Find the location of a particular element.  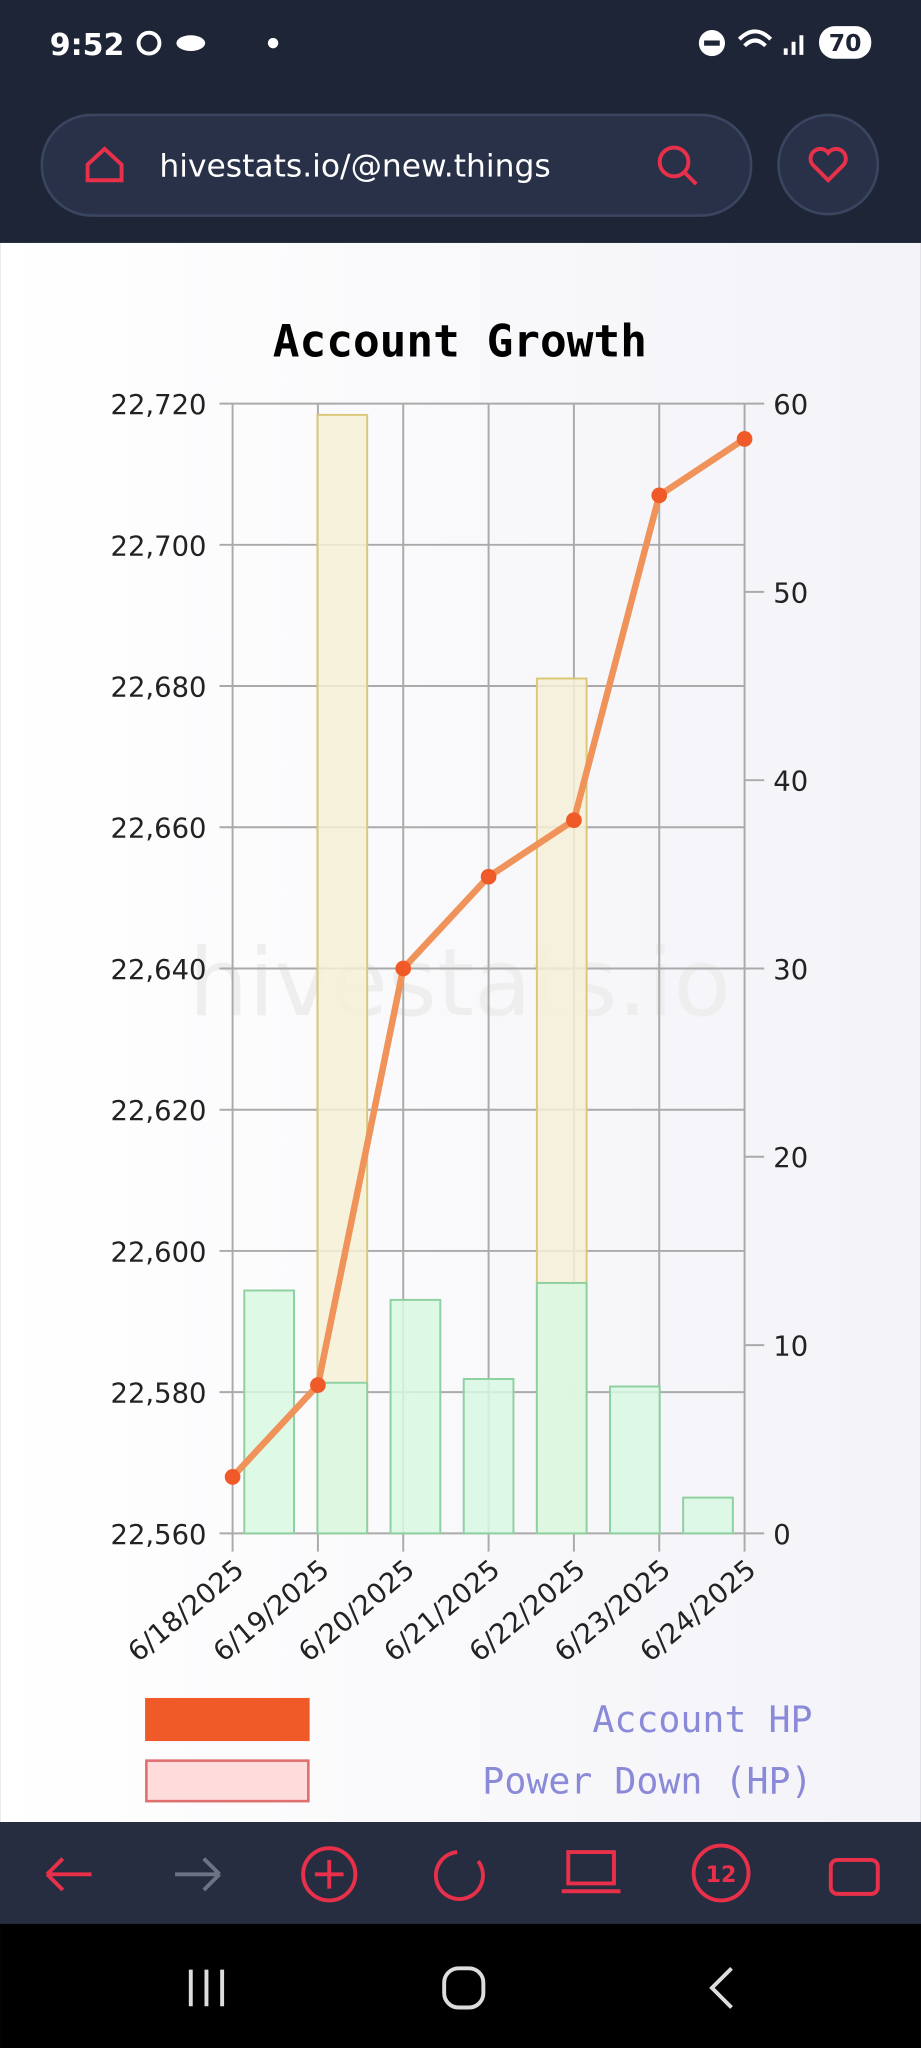

battery is located at coordinates (845, 42).